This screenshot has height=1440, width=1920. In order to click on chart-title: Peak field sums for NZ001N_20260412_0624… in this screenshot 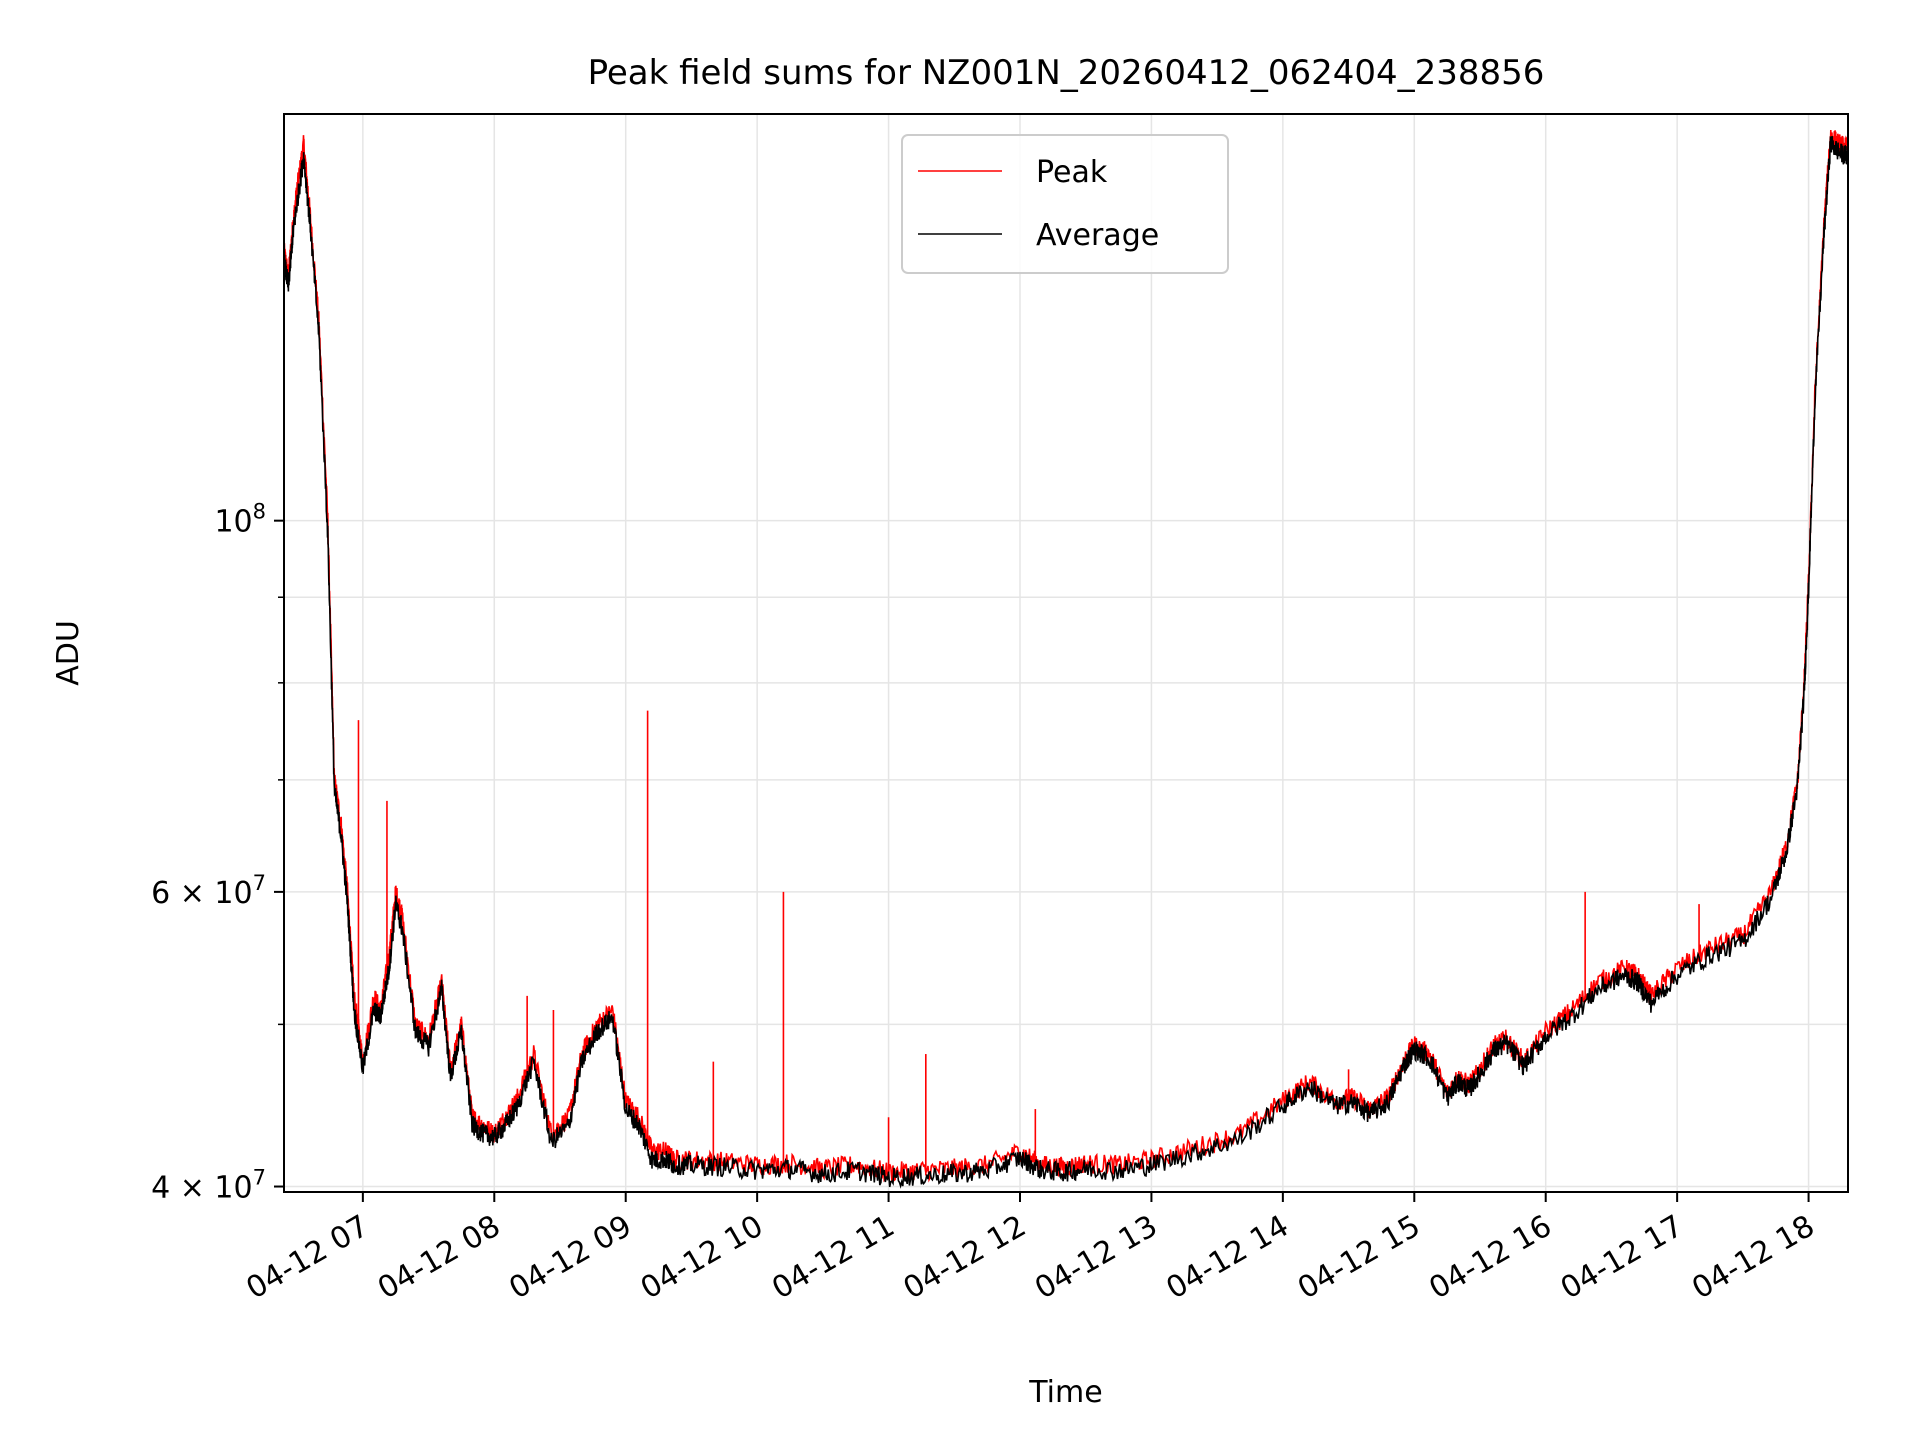, I will do `click(1066, 73)`.